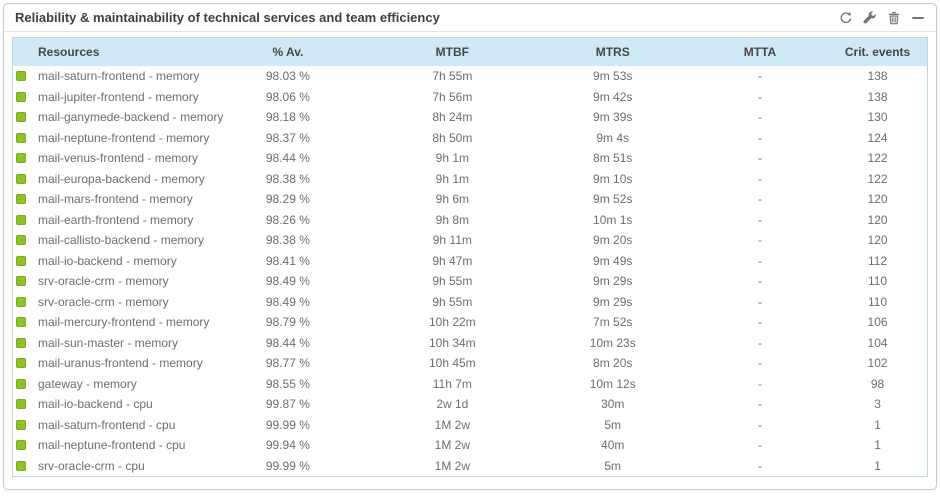 This screenshot has width=940, height=496. Describe the element at coordinates (121, 178) in the screenshot. I see `resource-link: mail-europa-backend - memory` at that location.